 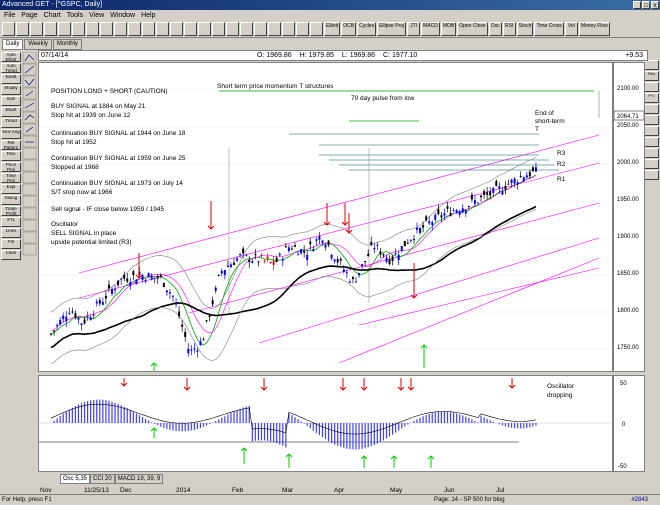 I want to click on menu-window: Window, so click(x=123, y=15).